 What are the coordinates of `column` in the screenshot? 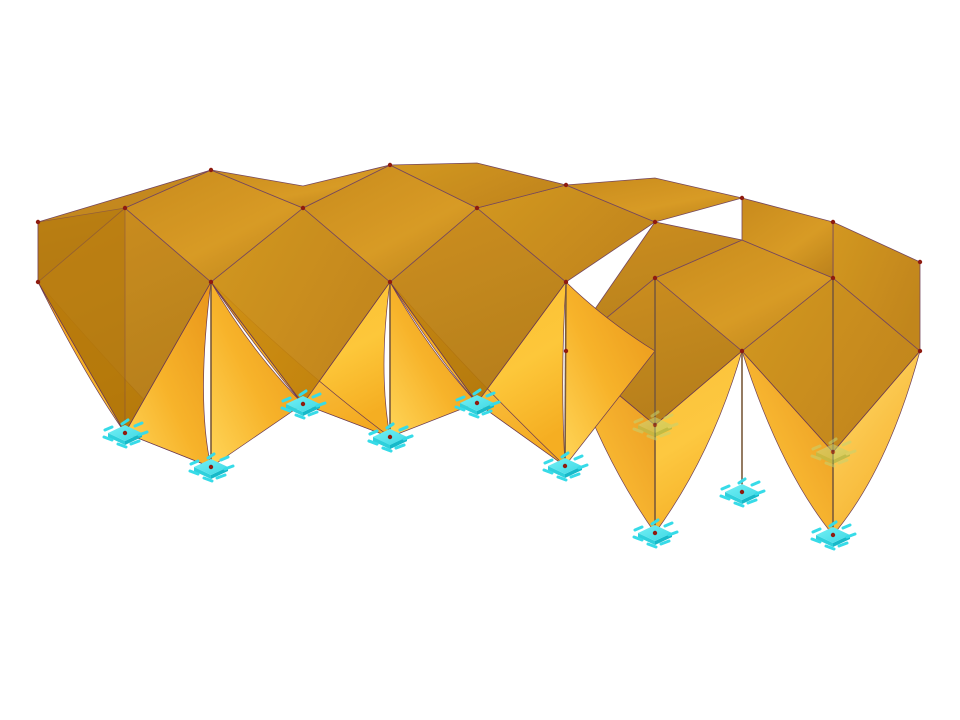 It's located at (565, 374).